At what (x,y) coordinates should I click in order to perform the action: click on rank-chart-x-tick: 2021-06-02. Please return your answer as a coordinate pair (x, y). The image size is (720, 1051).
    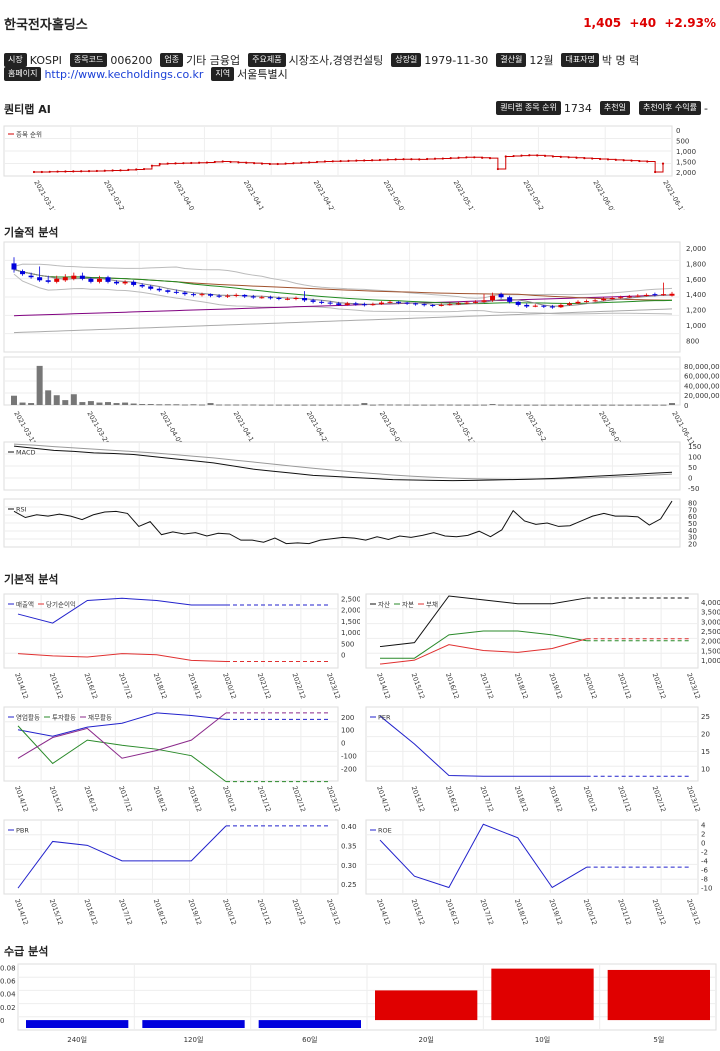
    Looking at the image, I should click on (604, 194).